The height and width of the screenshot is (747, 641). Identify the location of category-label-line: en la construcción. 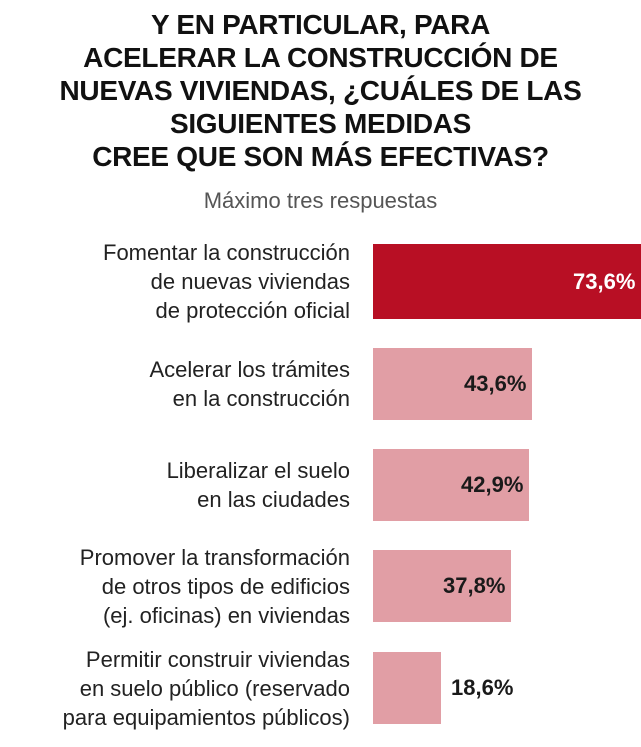
(261, 398).